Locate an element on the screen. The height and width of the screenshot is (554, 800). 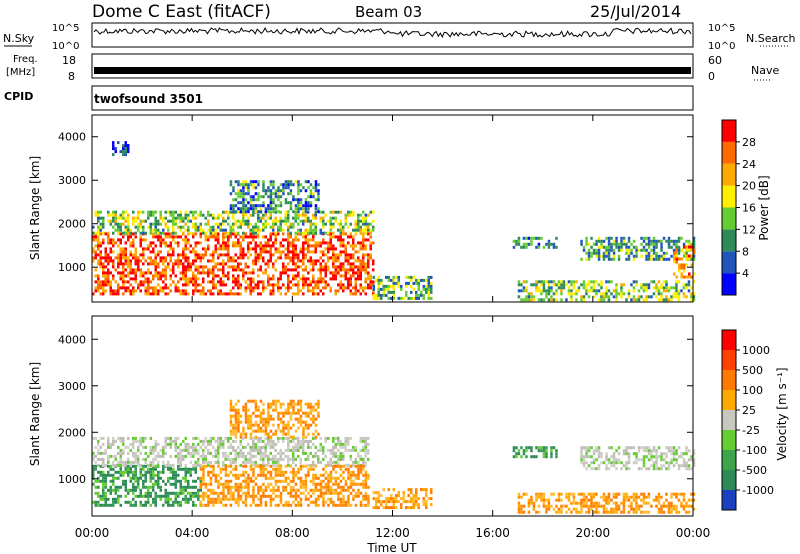
colorbar-swatch is located at coordinates (729, 284).